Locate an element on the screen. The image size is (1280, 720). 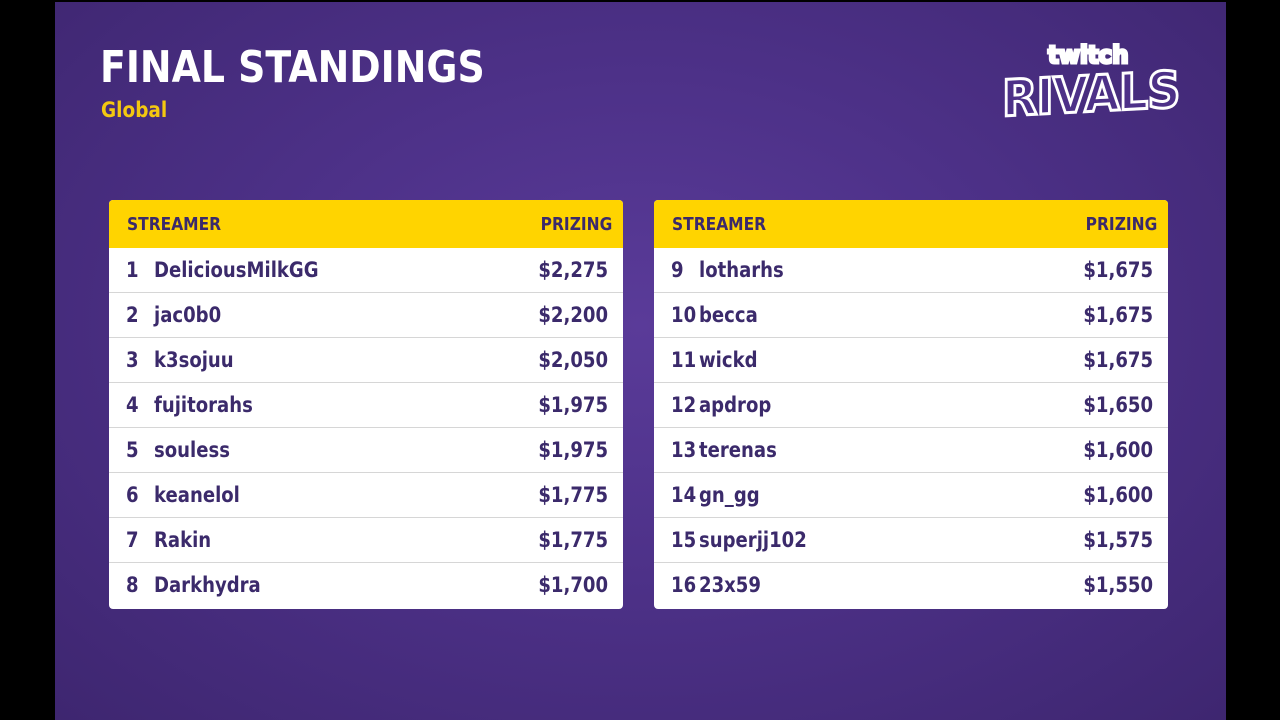
table-row: 10 becca $1,675 is located at coordinates (911, 315).